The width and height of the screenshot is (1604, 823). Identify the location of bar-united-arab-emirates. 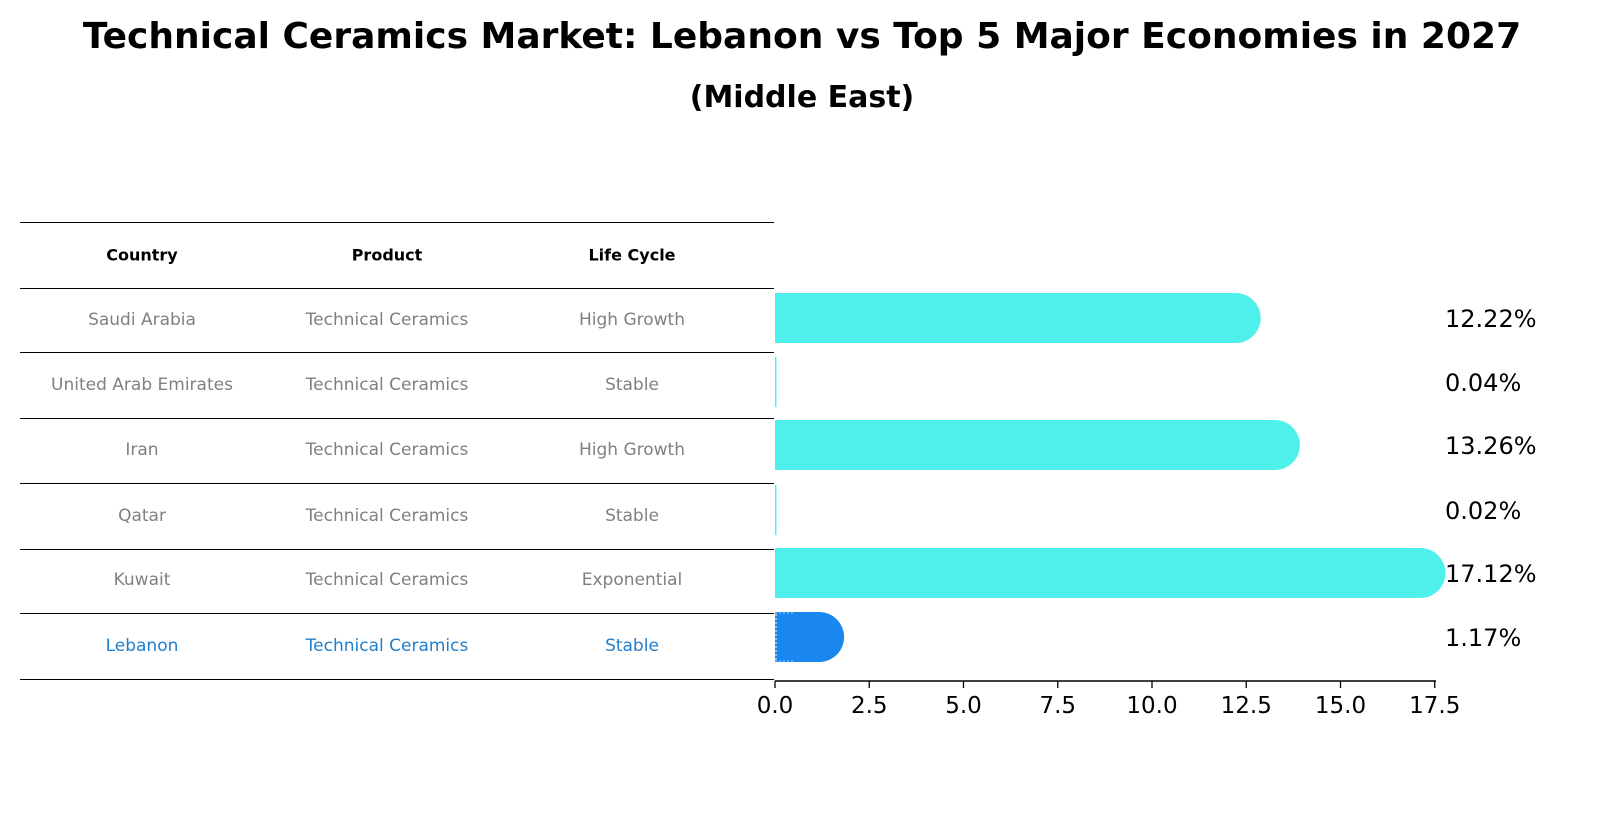
(776, 382).